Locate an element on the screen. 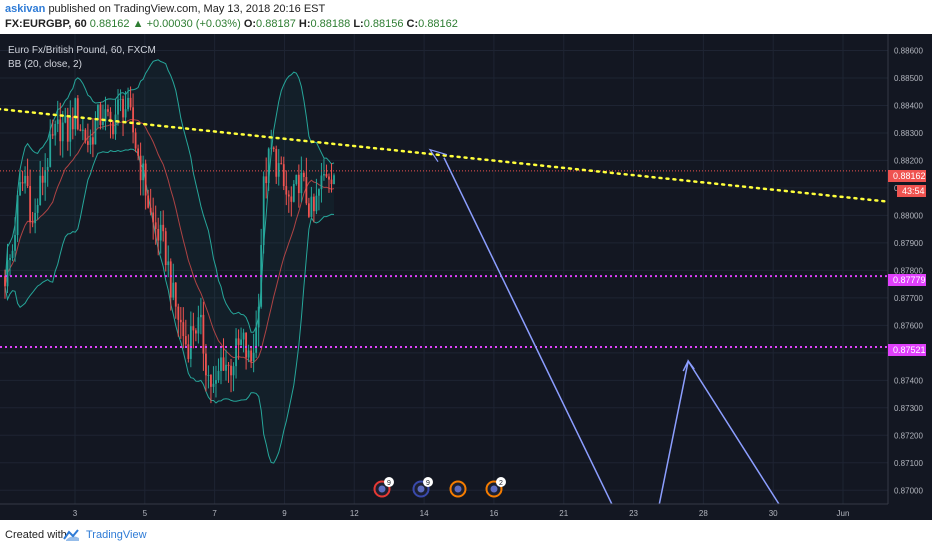 This screenshot has width=932, height=550. event-marker: 2 is located at coordinates (496, 487).